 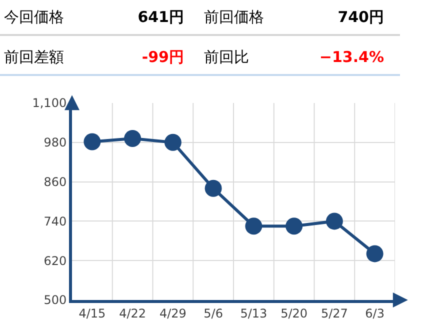 What do you see at coordinates (351, 57) in the screenshot?
I see `text: −13.4%` at bounding box center [351, 57].